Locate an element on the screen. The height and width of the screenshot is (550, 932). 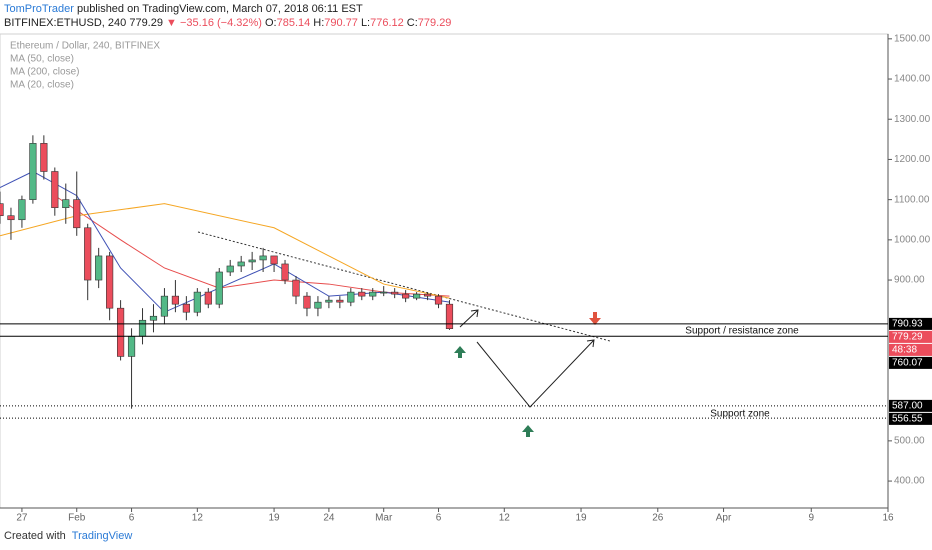
y-tick-label: 900.00 is located at coordinates (909, 280).